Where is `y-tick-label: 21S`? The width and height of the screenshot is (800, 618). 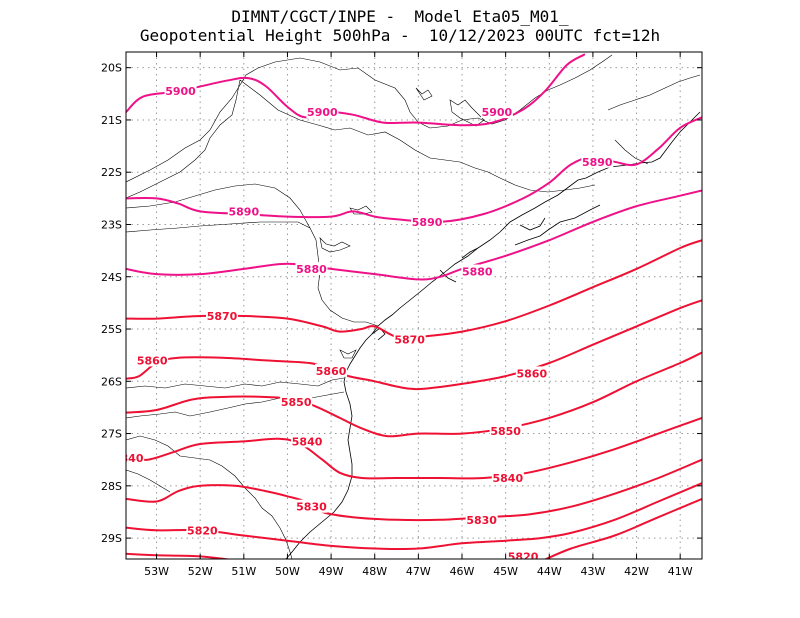 y-tick-label: 21S is located at coordinates (111, 120).